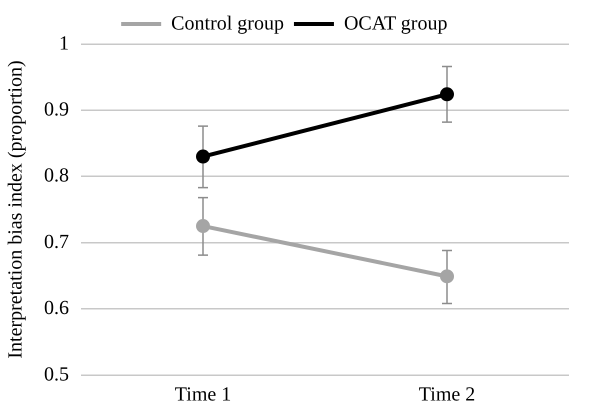 The width and height of the screenshot is (589, 415). What do you see at coordinates (56, 109) in the screenshot?
I see `y-tick-label: 0.9` at bounding box center [56, 109].